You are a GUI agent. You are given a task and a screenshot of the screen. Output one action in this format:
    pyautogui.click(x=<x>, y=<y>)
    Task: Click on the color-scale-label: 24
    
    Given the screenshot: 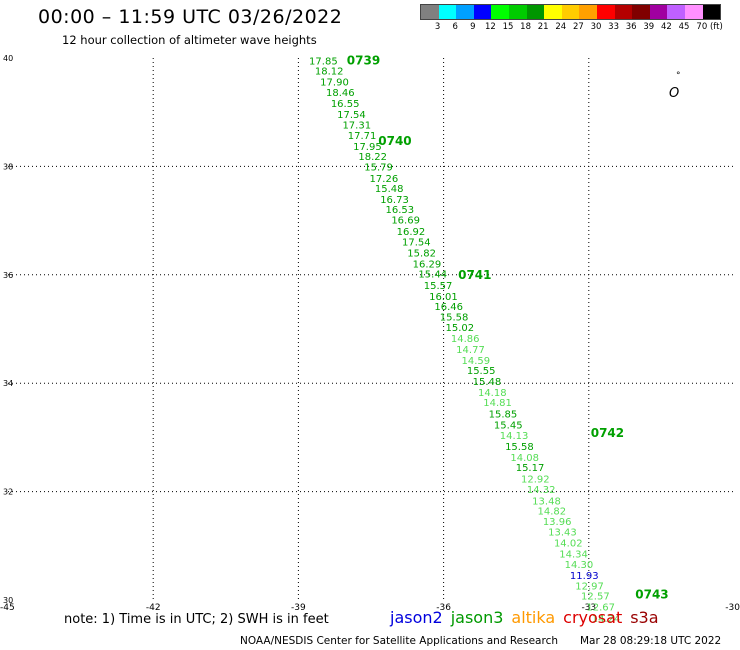 What is the action you would take?
    pyautogui.click(x=561, y=27)
    